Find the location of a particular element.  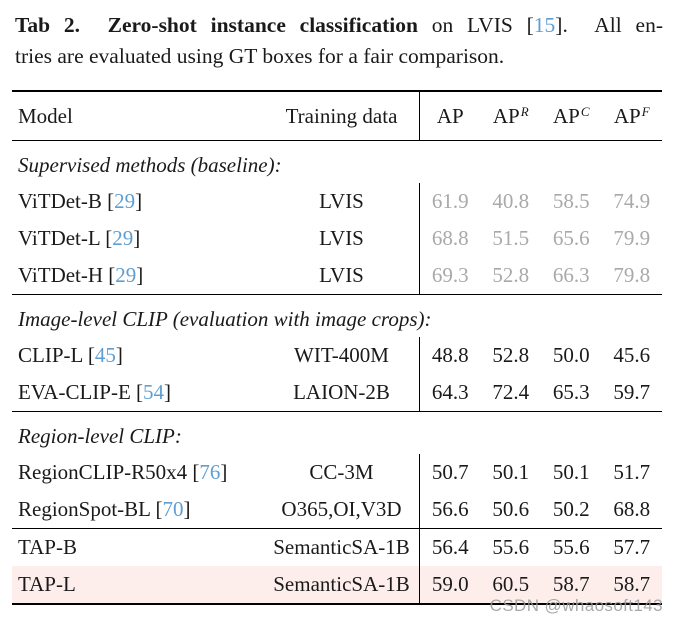

metric-cell-ap: 50.7 is located at coordinates (450, 472).